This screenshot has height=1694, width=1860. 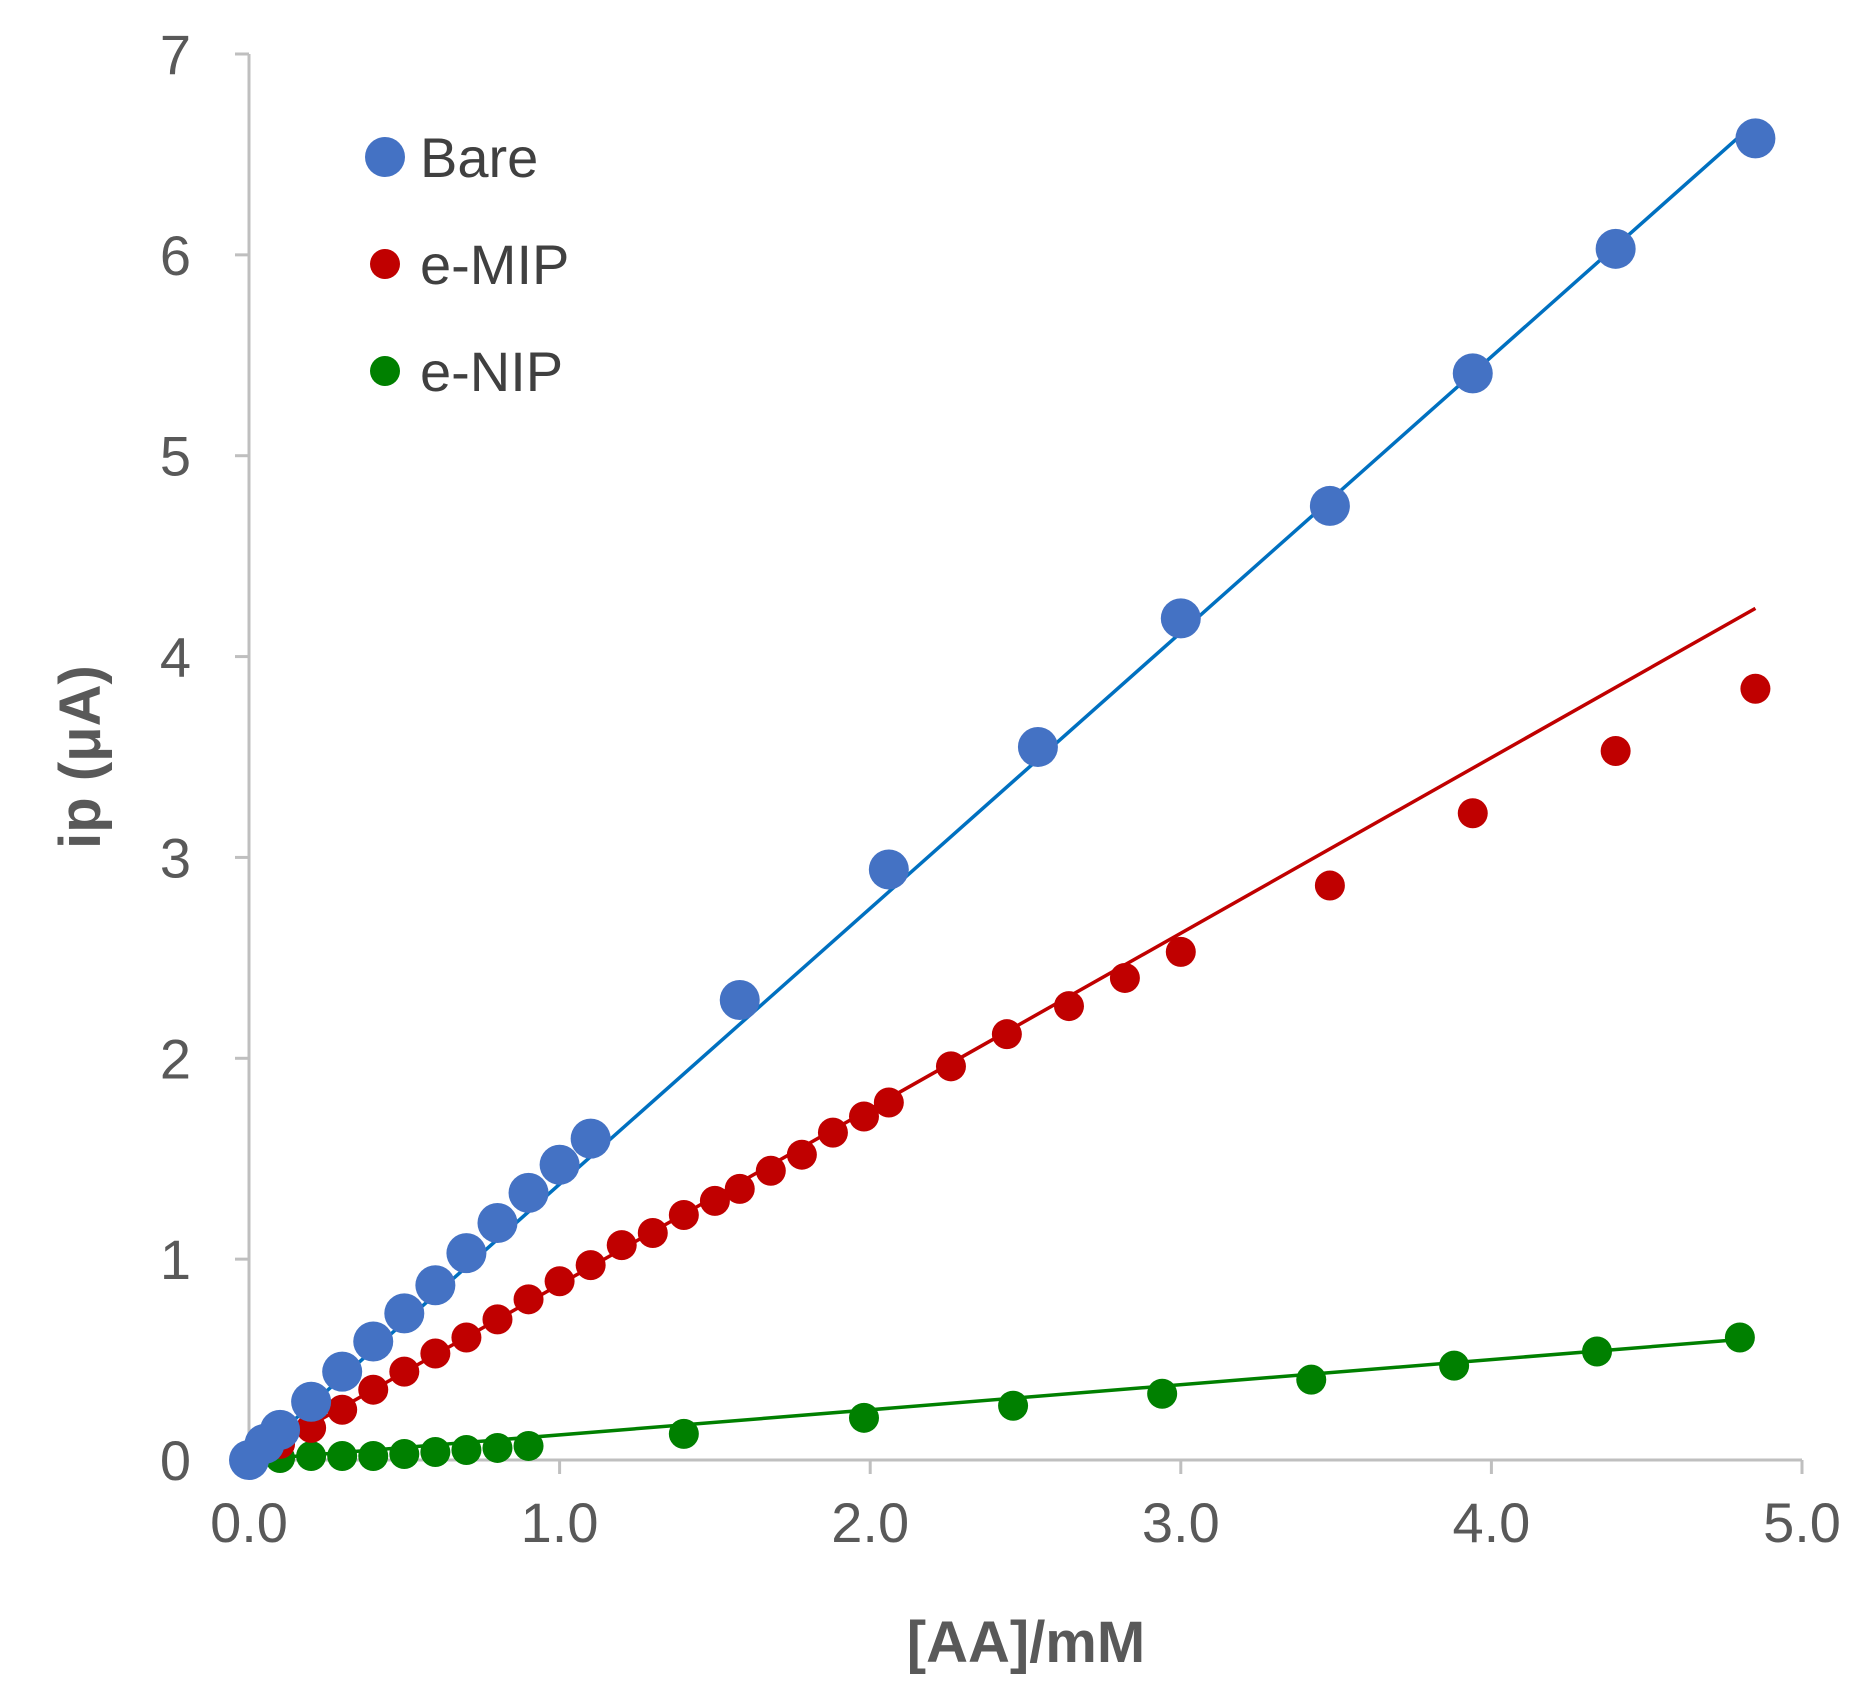 I want to click on legend-label-bare: Bare, so click(x=479, y=157).